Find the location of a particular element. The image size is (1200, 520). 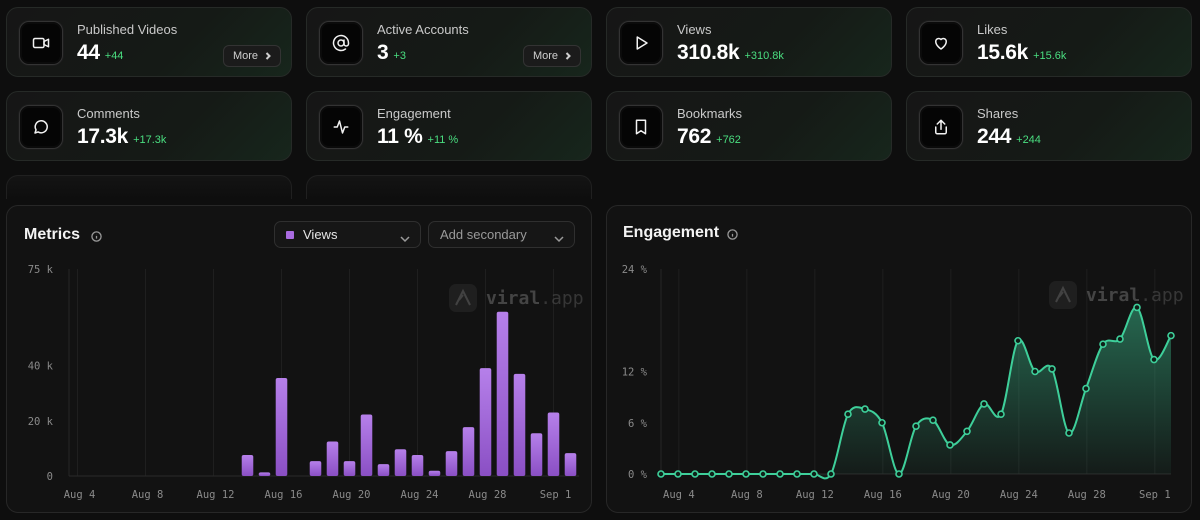

viral-app-watermark: viral.app is located at coordinates (516, 298).